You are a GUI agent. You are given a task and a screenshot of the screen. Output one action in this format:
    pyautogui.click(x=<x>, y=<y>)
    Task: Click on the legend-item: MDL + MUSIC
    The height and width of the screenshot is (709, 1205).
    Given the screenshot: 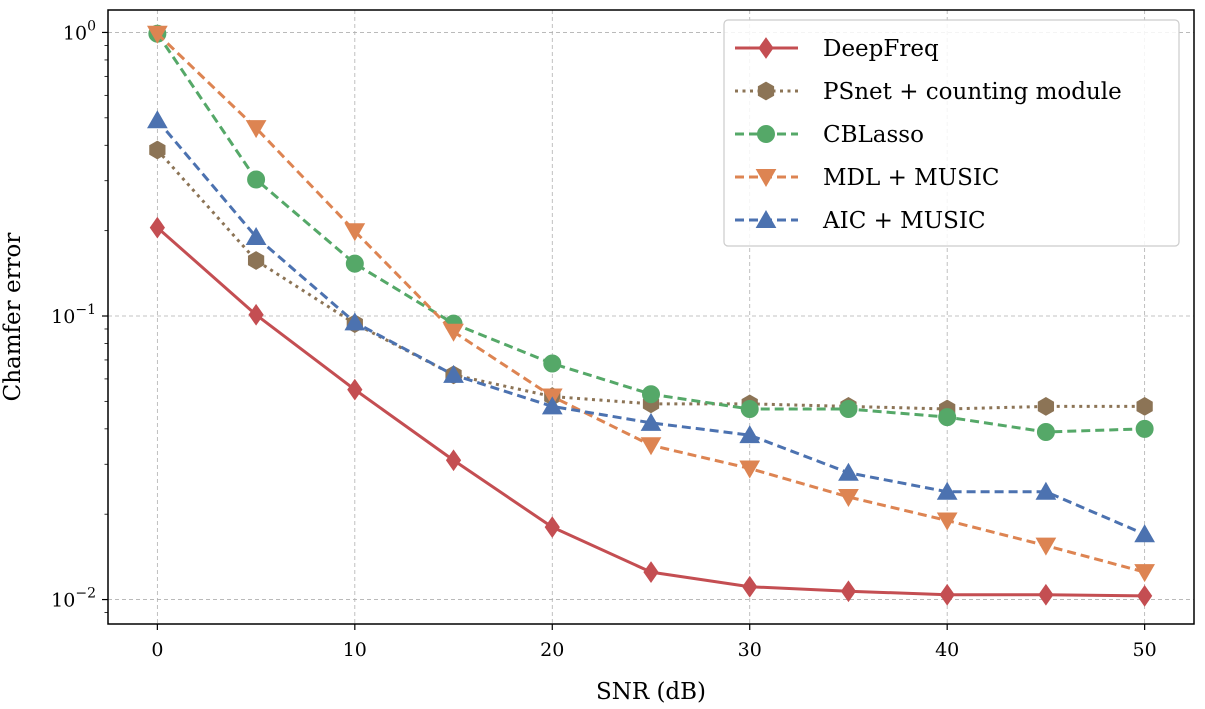 What is the action you would take?
    pyautogui.click(x=867, y=178)
    